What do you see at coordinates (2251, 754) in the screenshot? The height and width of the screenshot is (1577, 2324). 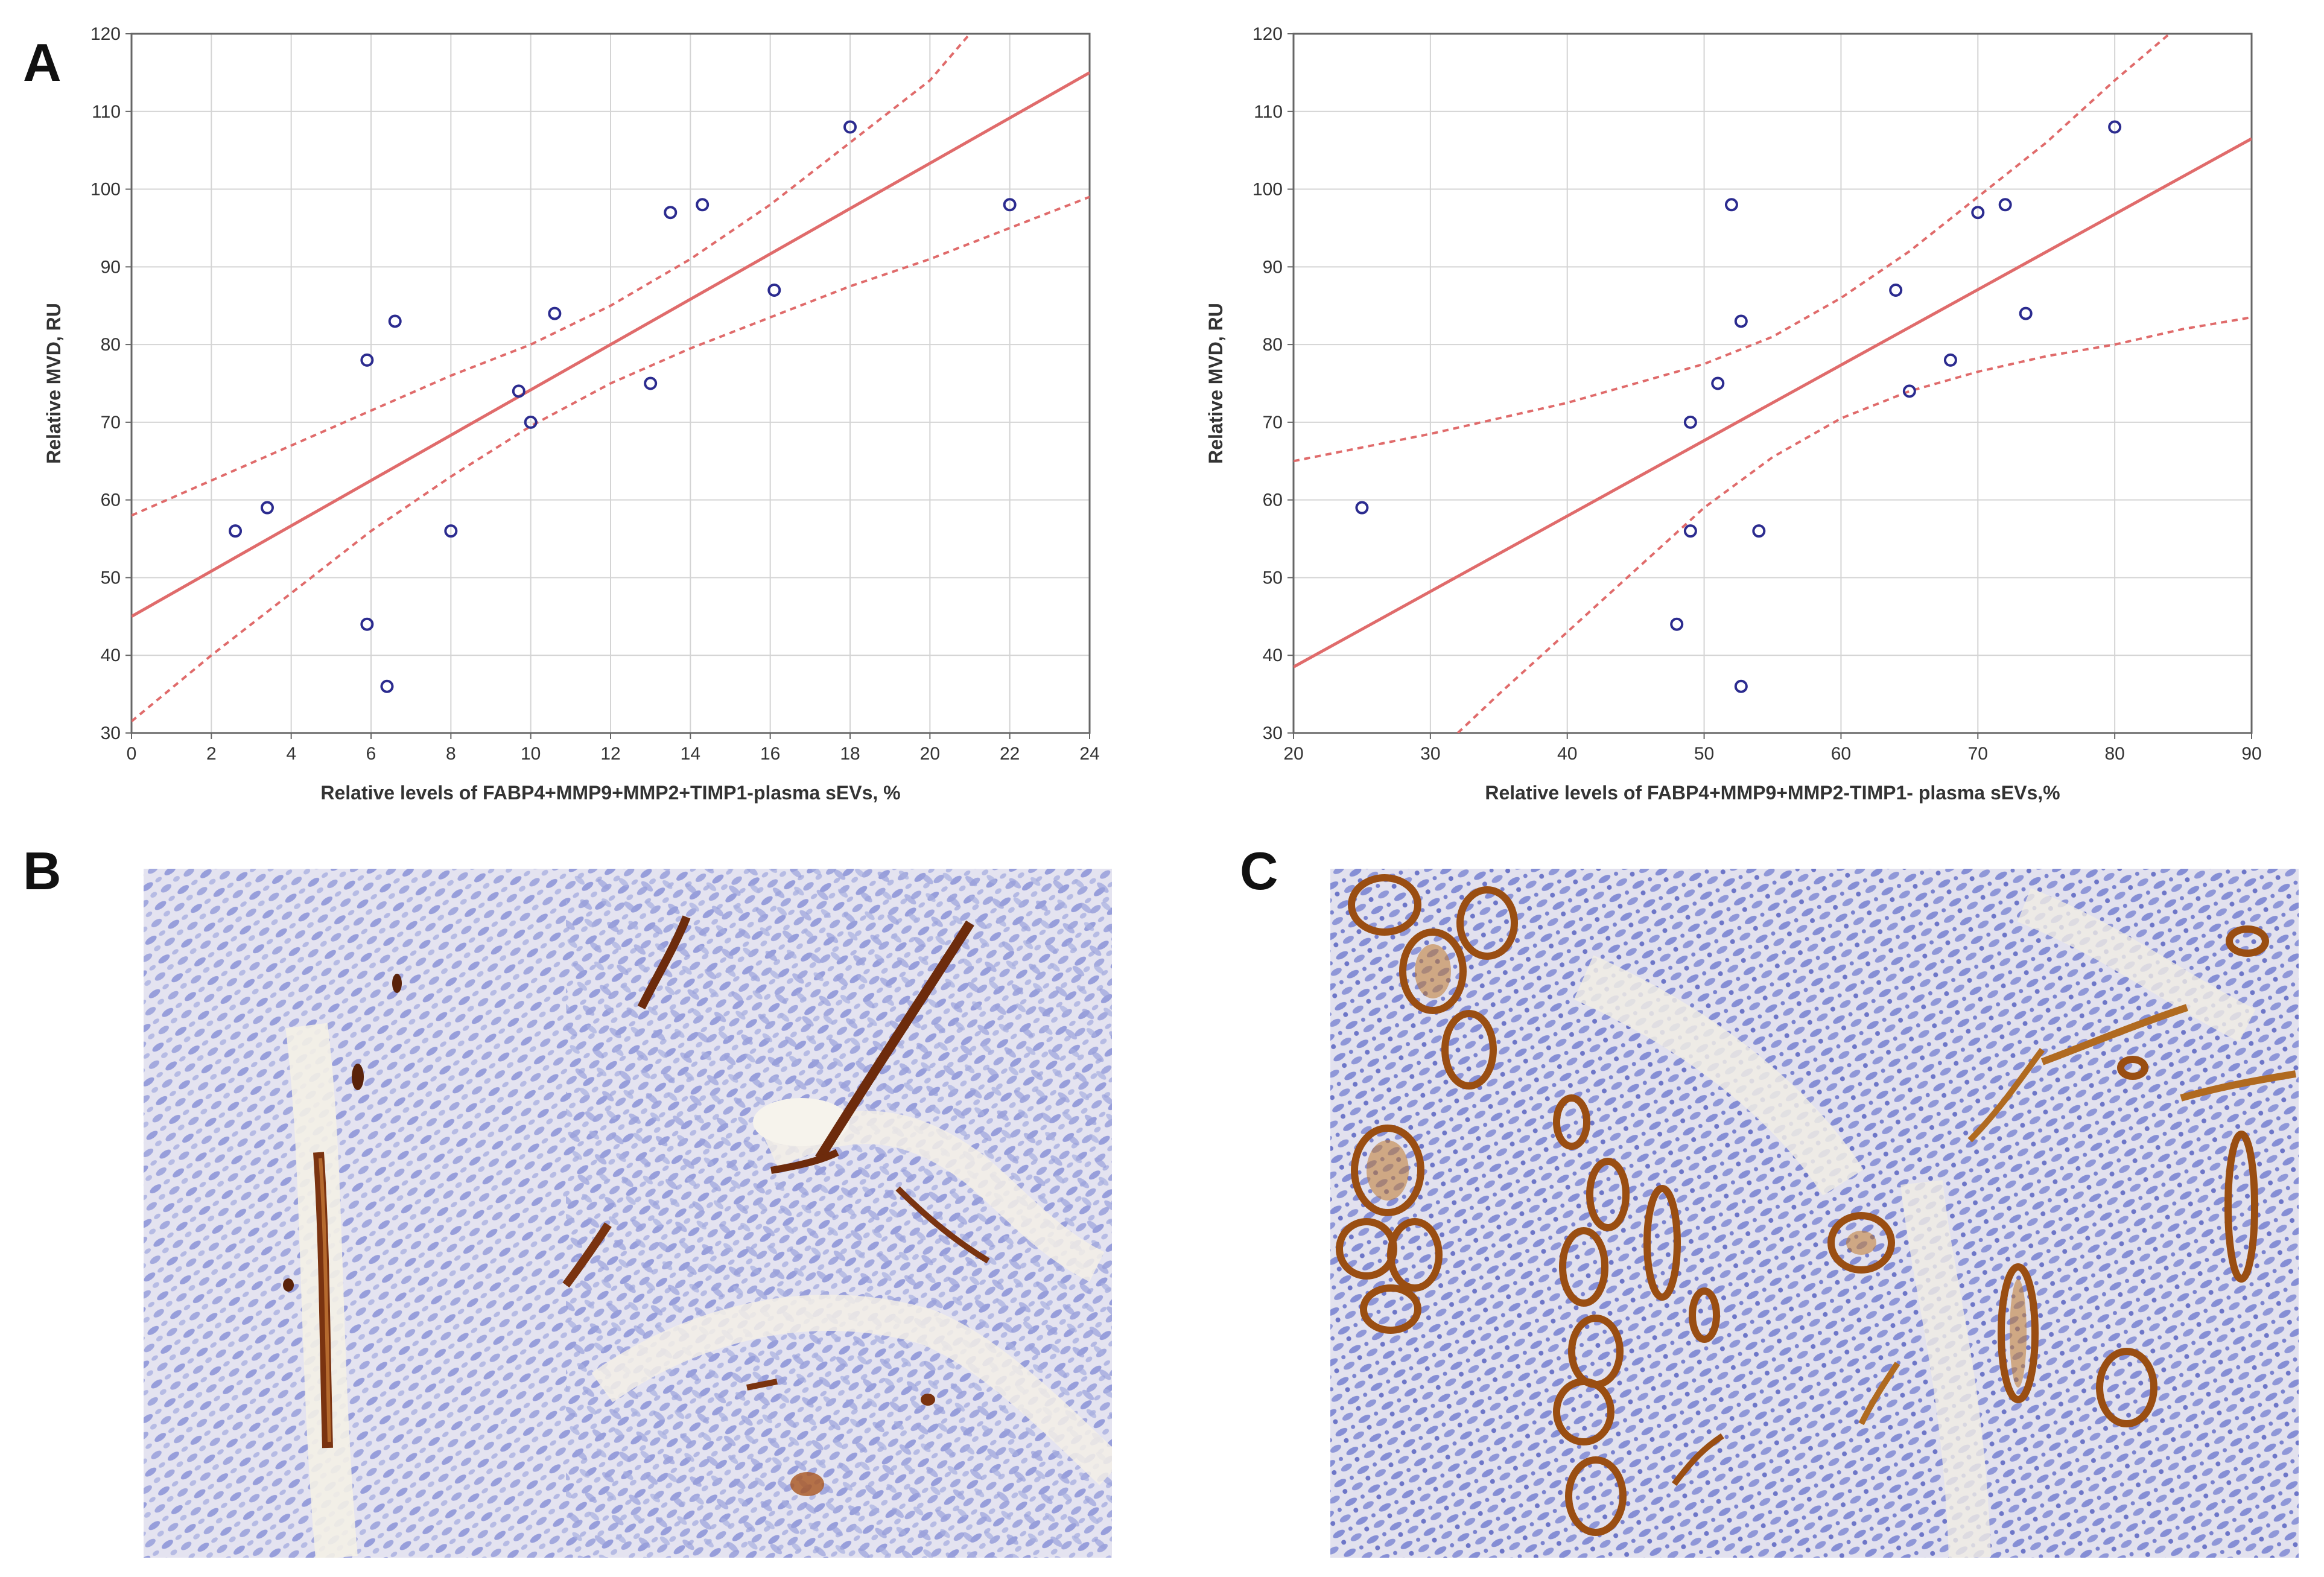 I see `x-tick-label: 90` at bounding box center [2251, 754].